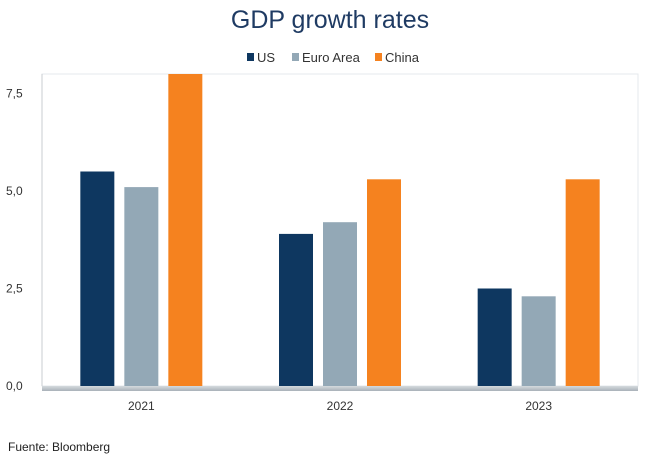 The width and height of the screenshot is (649, 459). What do you see at coordinates (296, 309) in the screenshot?
I see `bar-us-2022` at bounding box center [296, 309].